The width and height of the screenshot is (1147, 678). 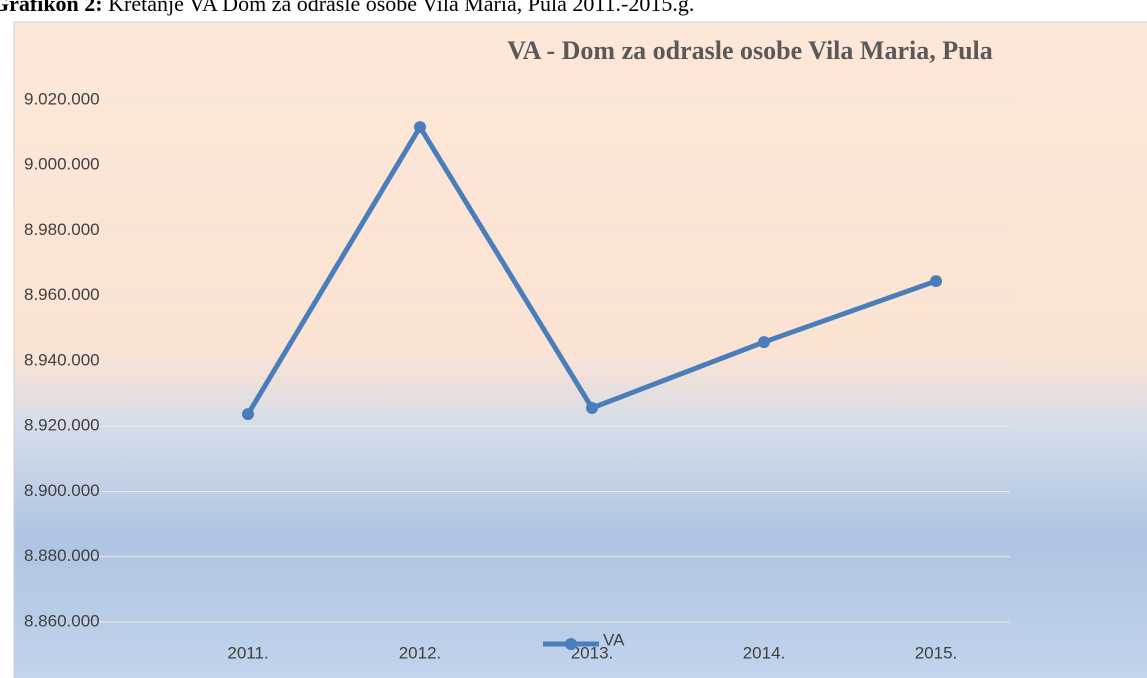 I want to click on y-tick-label: 8.920.000, so click(x=62, y=425).